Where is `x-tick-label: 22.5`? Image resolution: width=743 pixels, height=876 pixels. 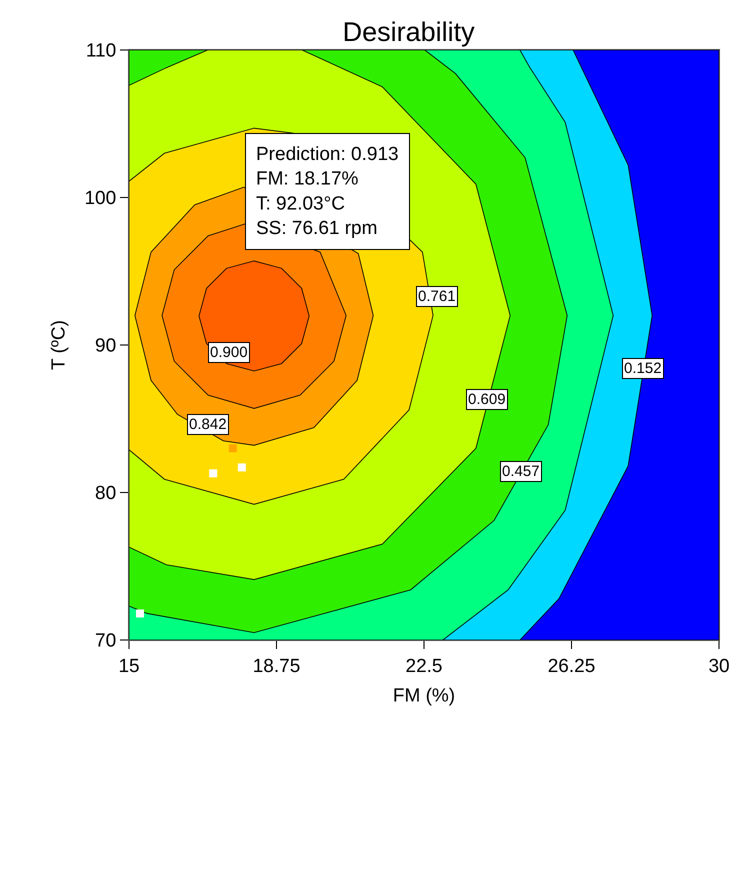
x-tick-label: 22.5 is located at coordinates (424, 666).